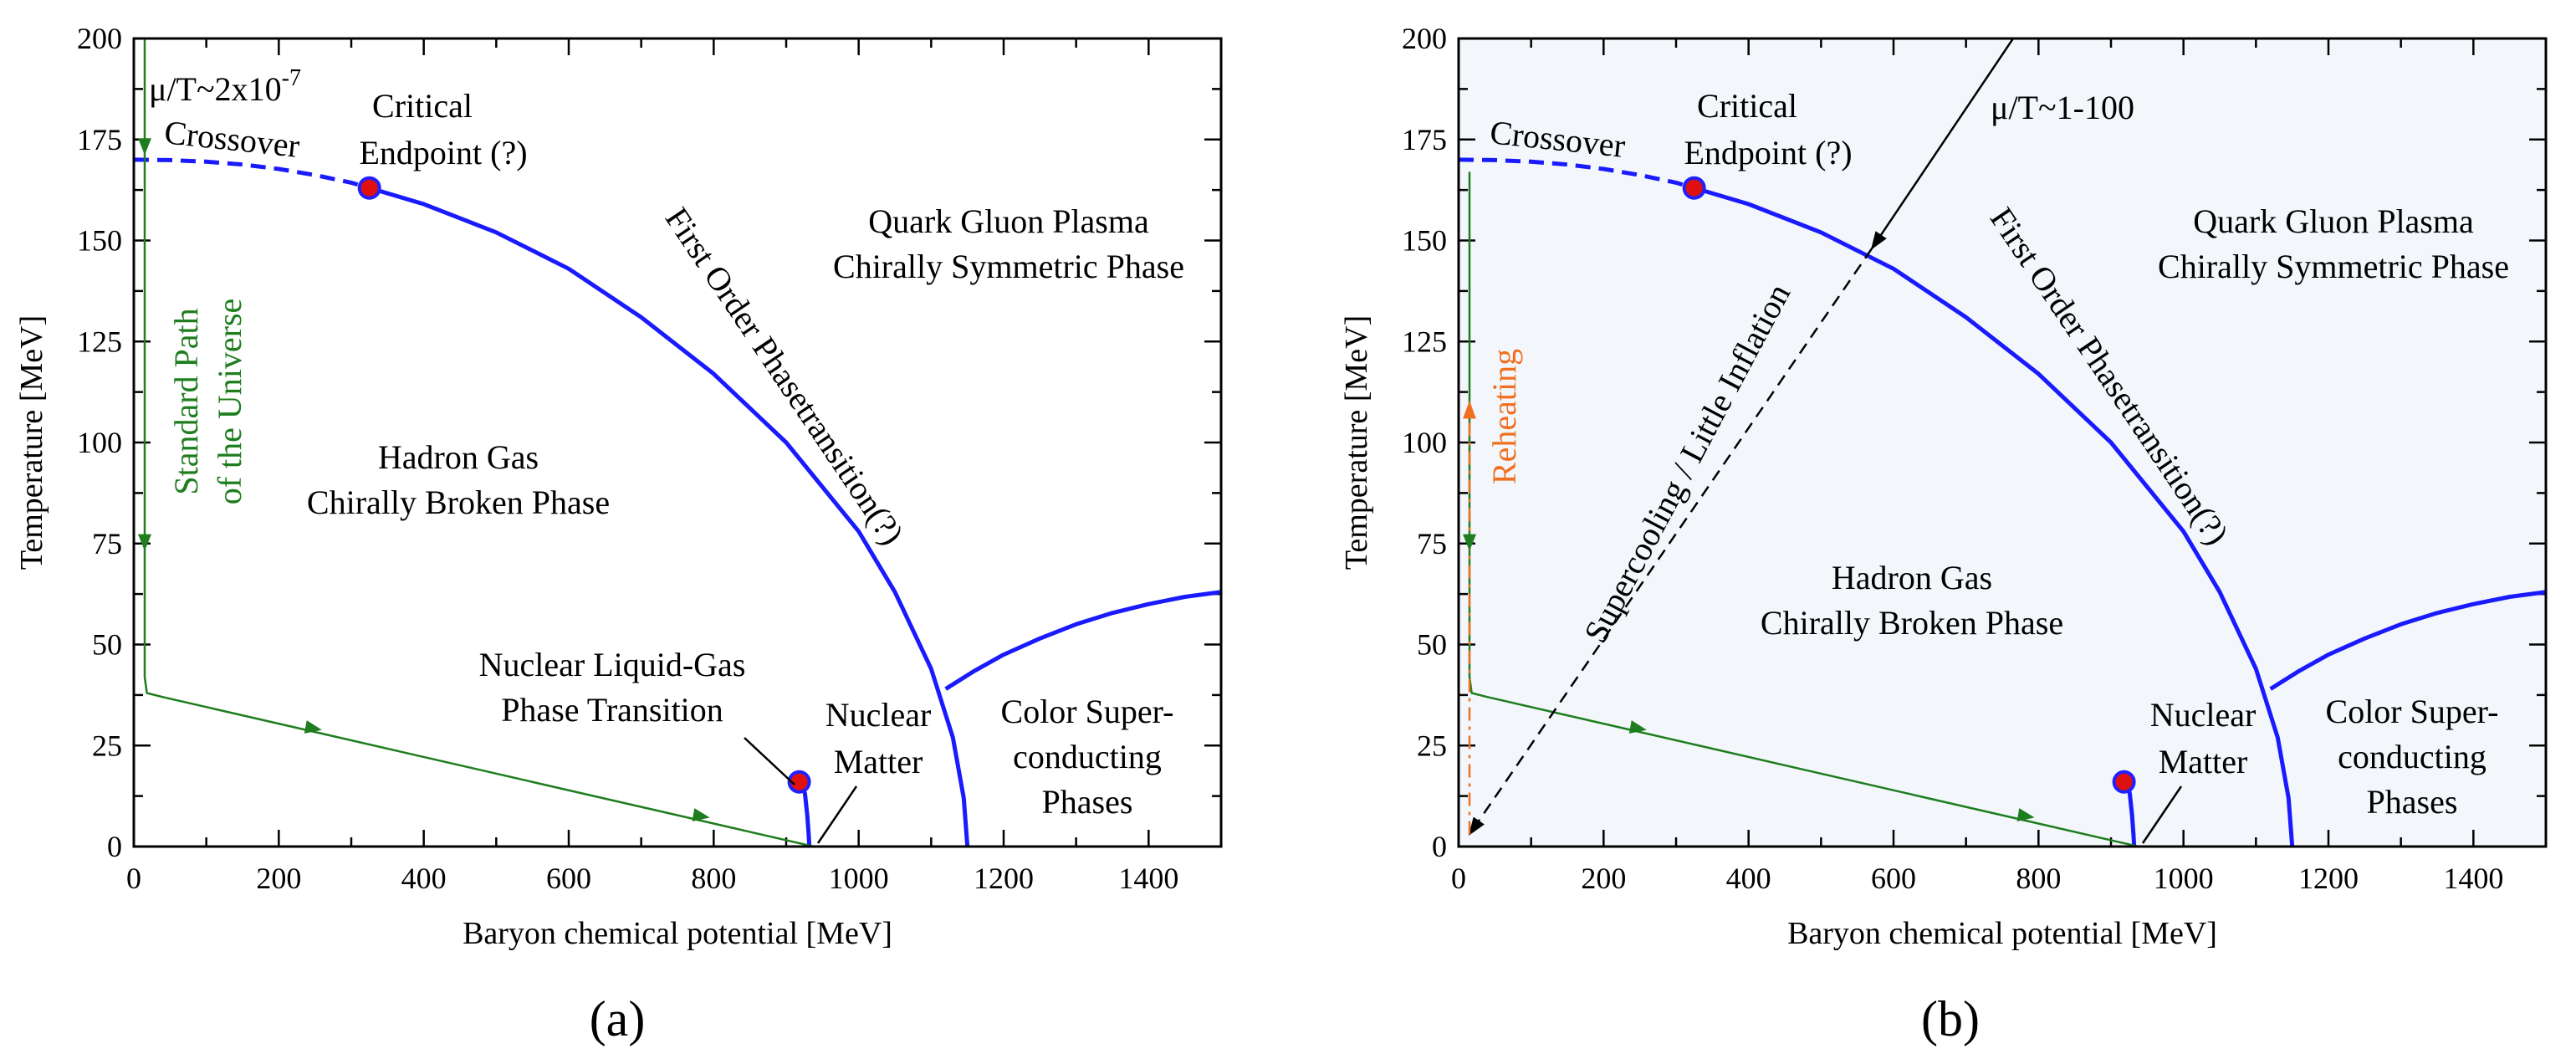  Describe the element at coordinates (2203, 715) in the screenshot. I see `nuclear-matter-label-b1: Nuclear` at that location.